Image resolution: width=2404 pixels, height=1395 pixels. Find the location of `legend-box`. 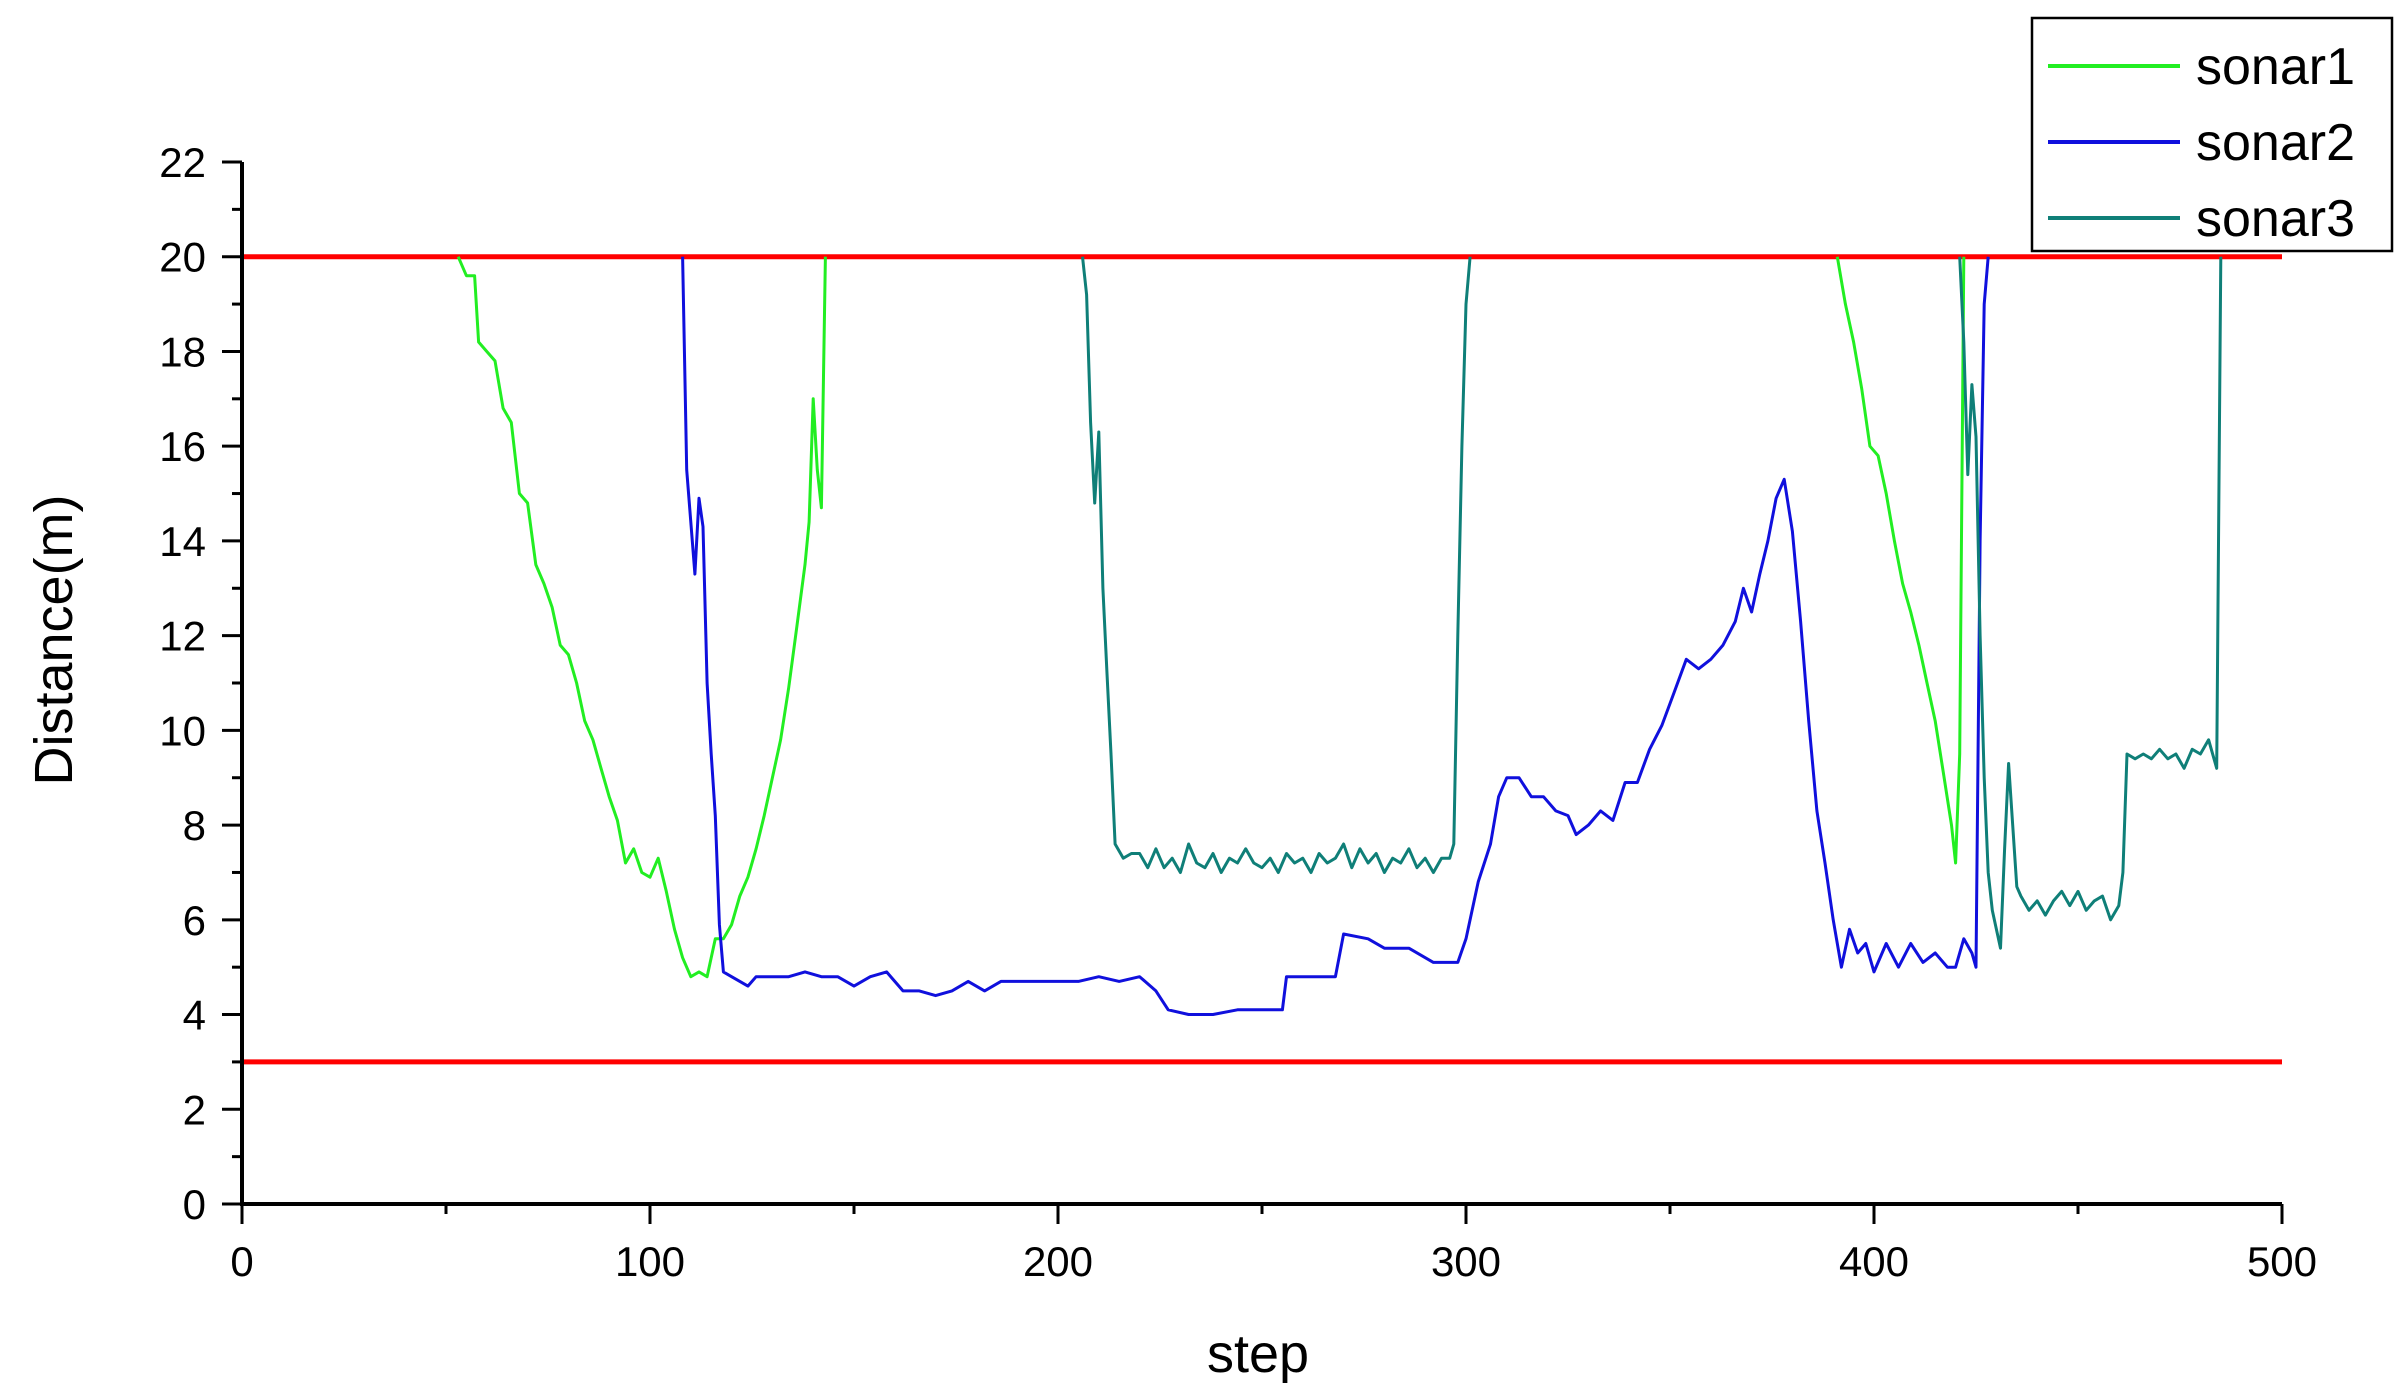

legend-box is located at coordinates (2212, 134).